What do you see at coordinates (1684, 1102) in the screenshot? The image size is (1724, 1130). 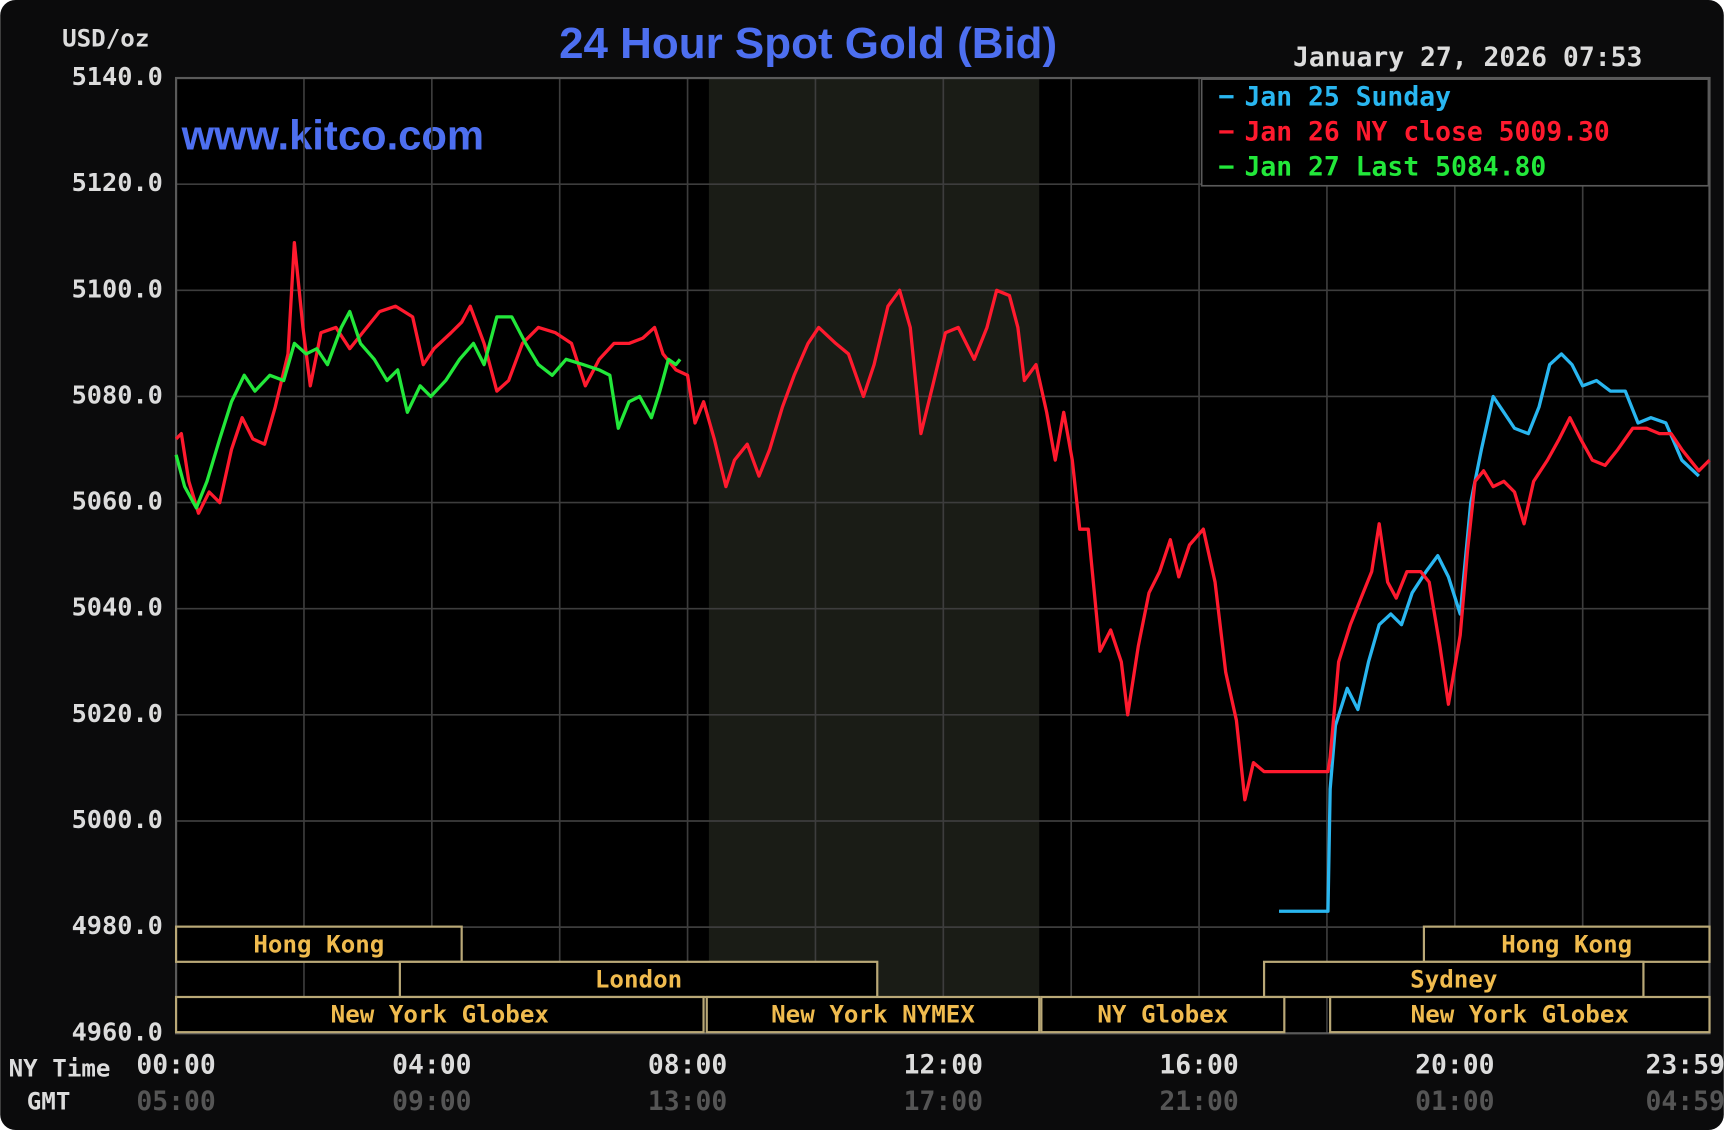 I see `x2-tick-label: 04:59` at bounding box center [1684, 1102].